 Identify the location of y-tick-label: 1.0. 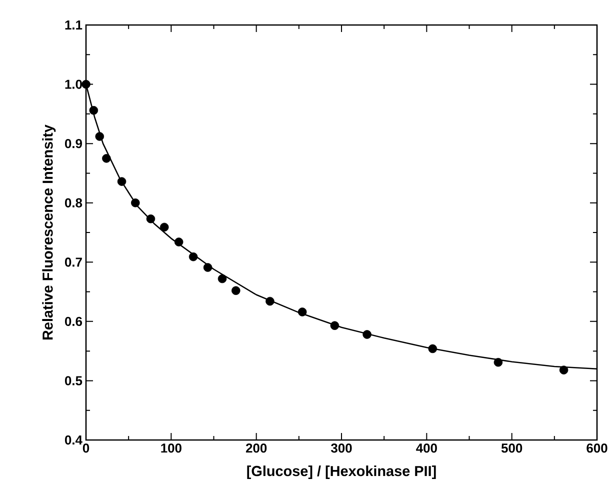
(73, 84).